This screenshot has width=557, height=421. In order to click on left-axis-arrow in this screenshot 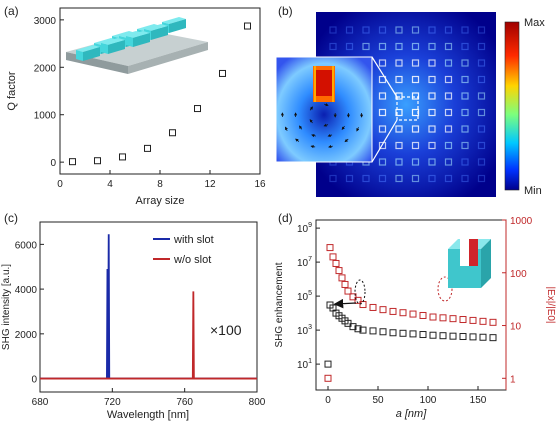, I will do `click(345, 303)`.